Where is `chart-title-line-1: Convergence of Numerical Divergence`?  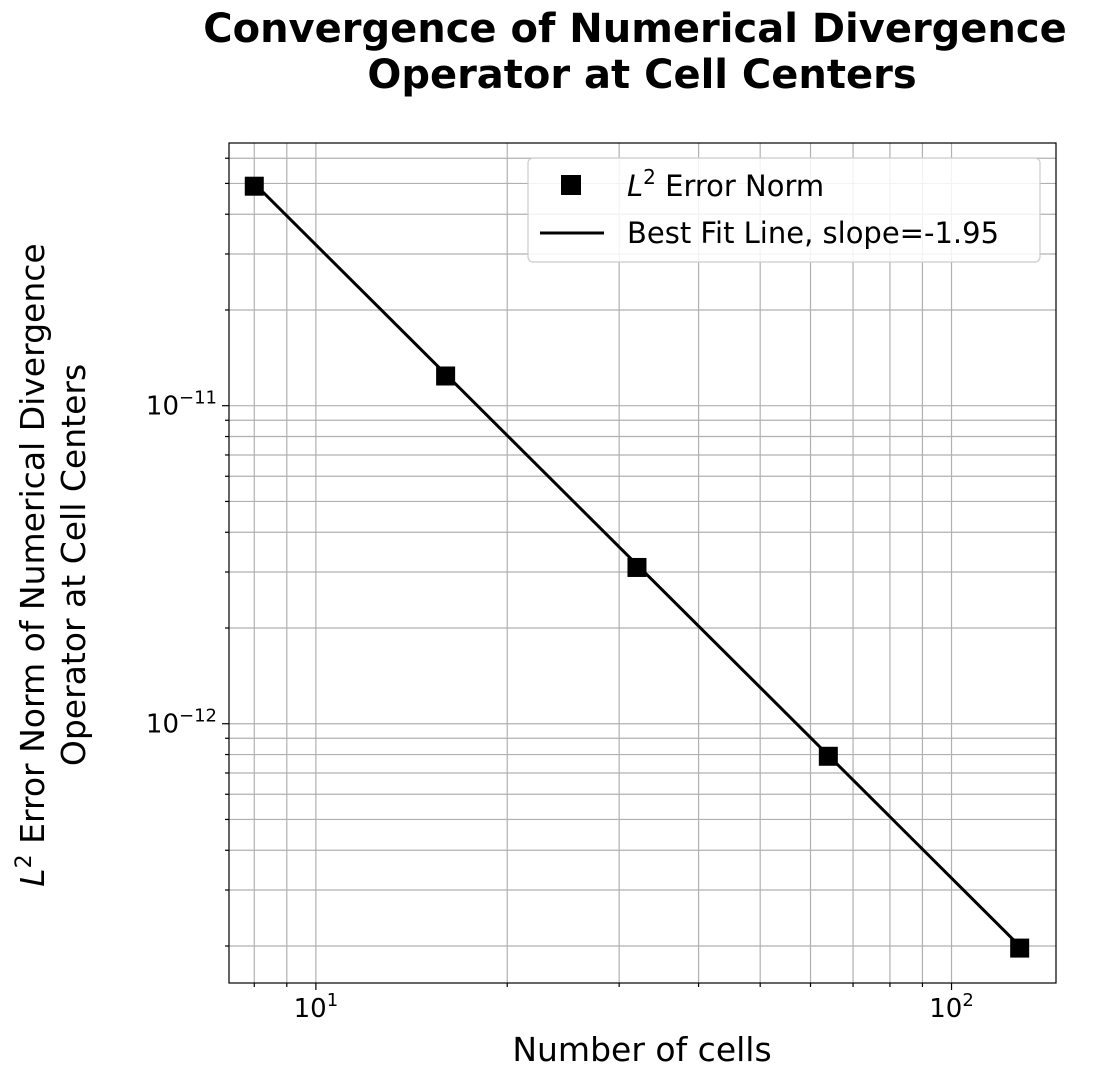
chart-title-line-1: Convergence of Numerical Divergence is located at coordinates (635, 29).